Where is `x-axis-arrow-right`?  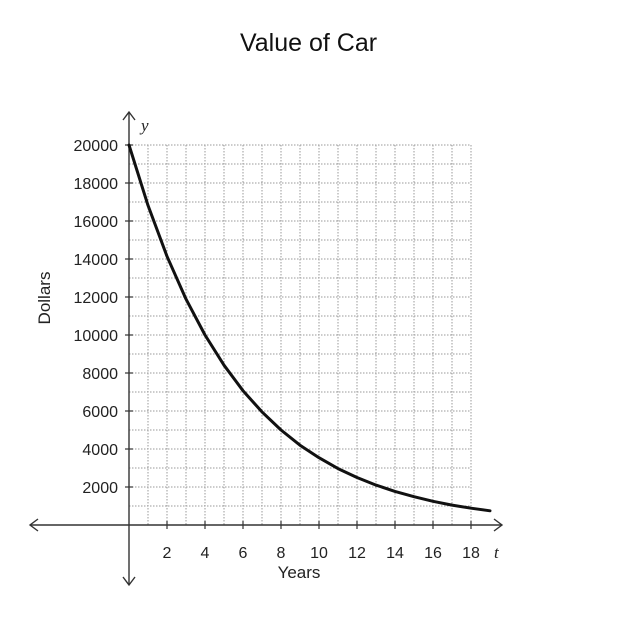
x-axis-arrow-right is located at coordinates (498, 525).